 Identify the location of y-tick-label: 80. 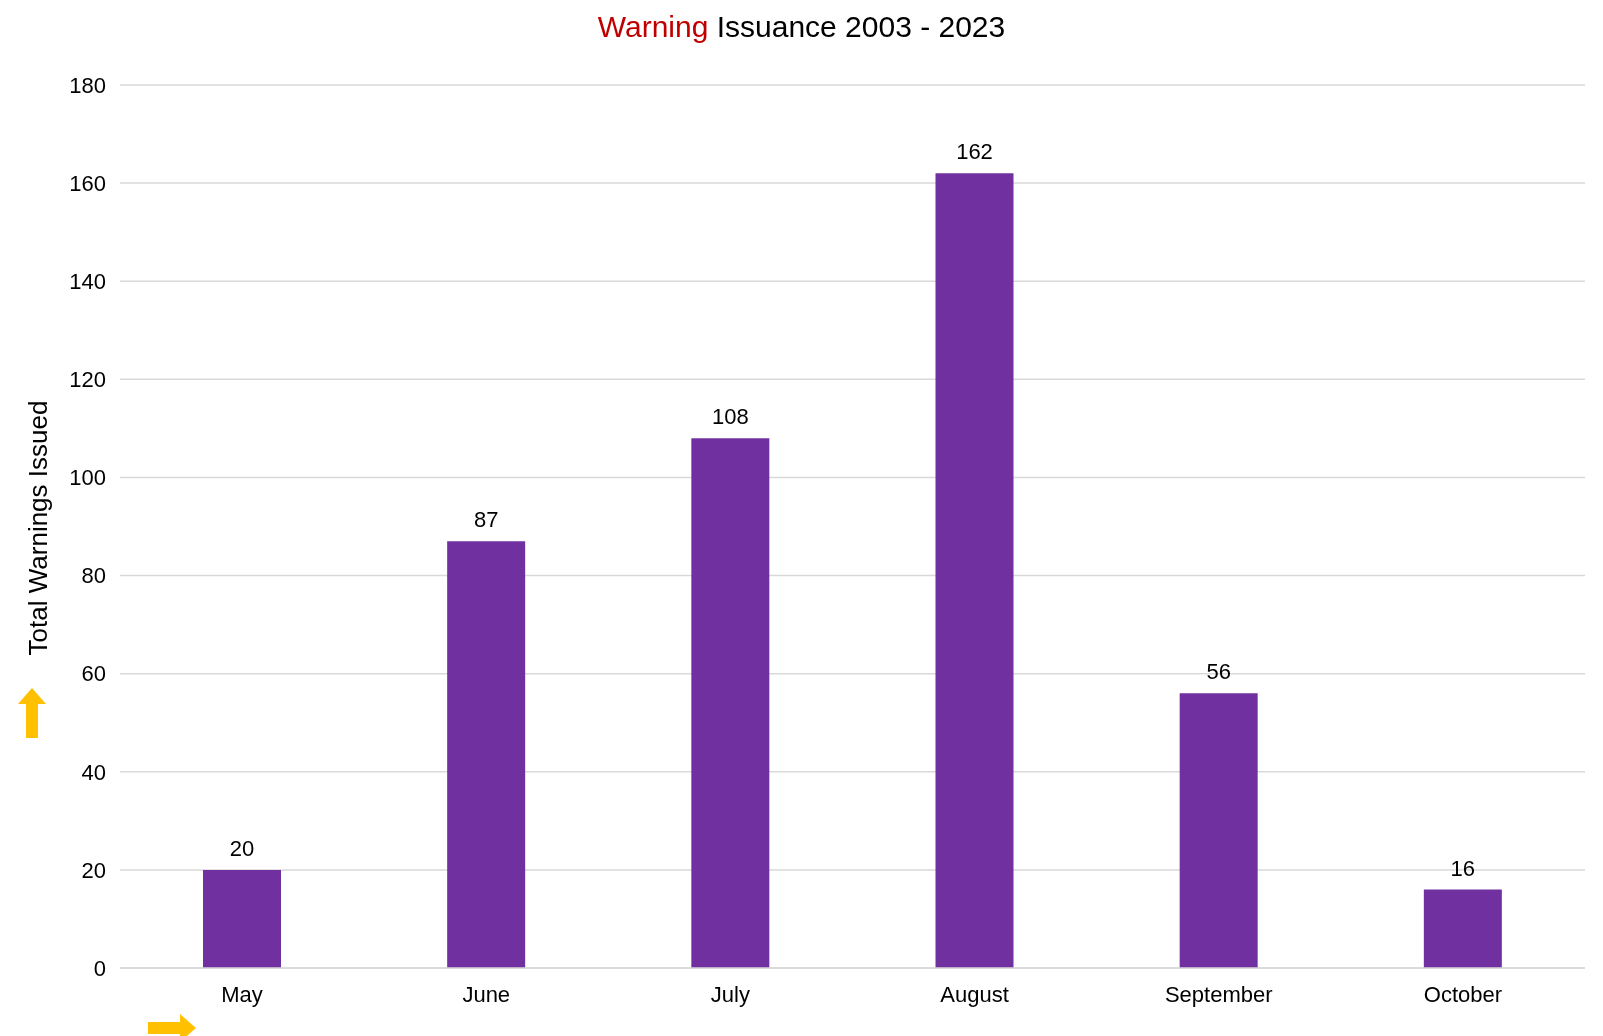
(93, 576).